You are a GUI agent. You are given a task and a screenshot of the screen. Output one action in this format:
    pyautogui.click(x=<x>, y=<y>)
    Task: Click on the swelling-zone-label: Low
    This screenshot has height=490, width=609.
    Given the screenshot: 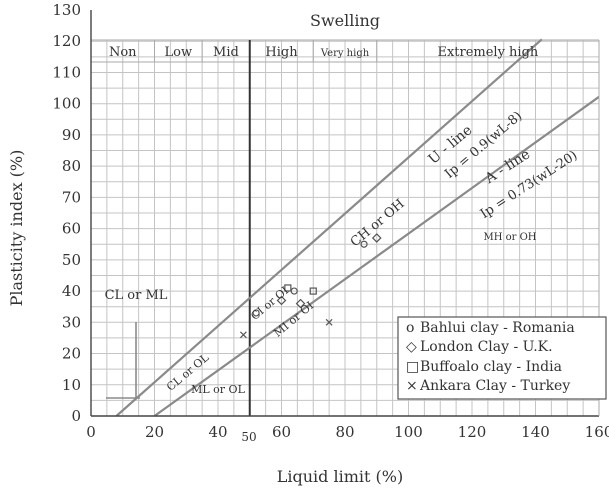 What is the action you would take?
    pyautogui.click(x=179, y=52)
    